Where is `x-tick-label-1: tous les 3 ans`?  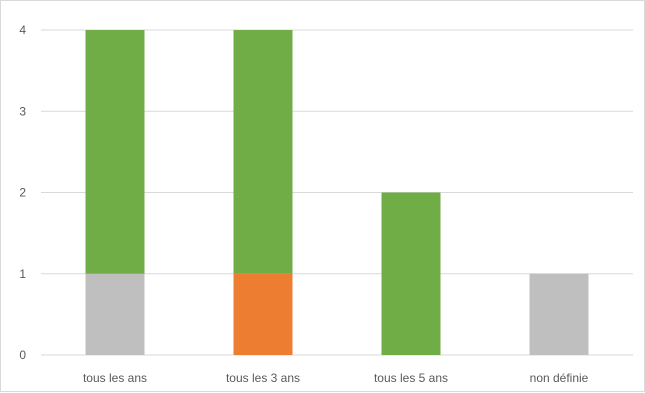 x-tick-label-1: tous les 3 ans is located at coordinates (263, 378).